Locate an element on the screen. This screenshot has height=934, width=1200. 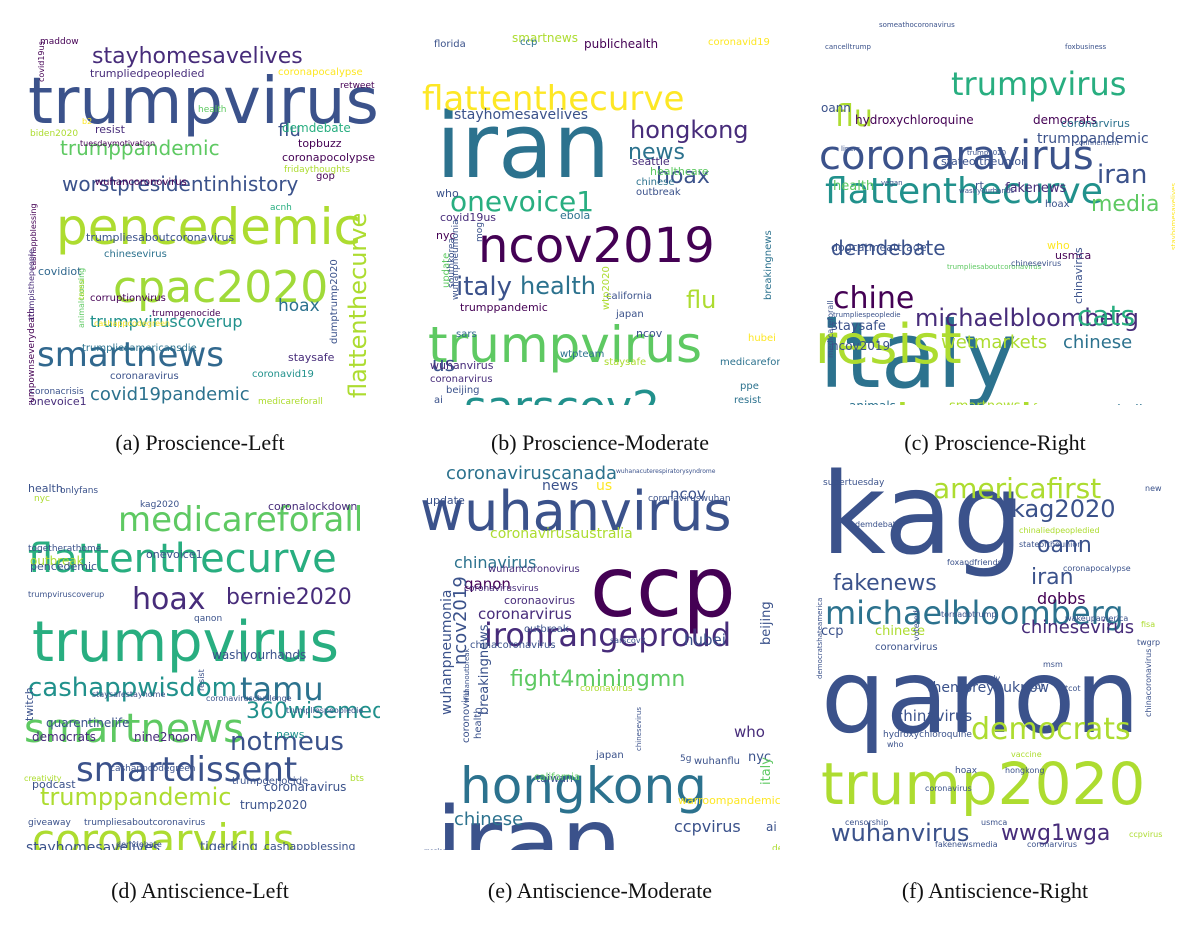
wordcloud-word: coronaravirus is located at coordinates (956, 156).